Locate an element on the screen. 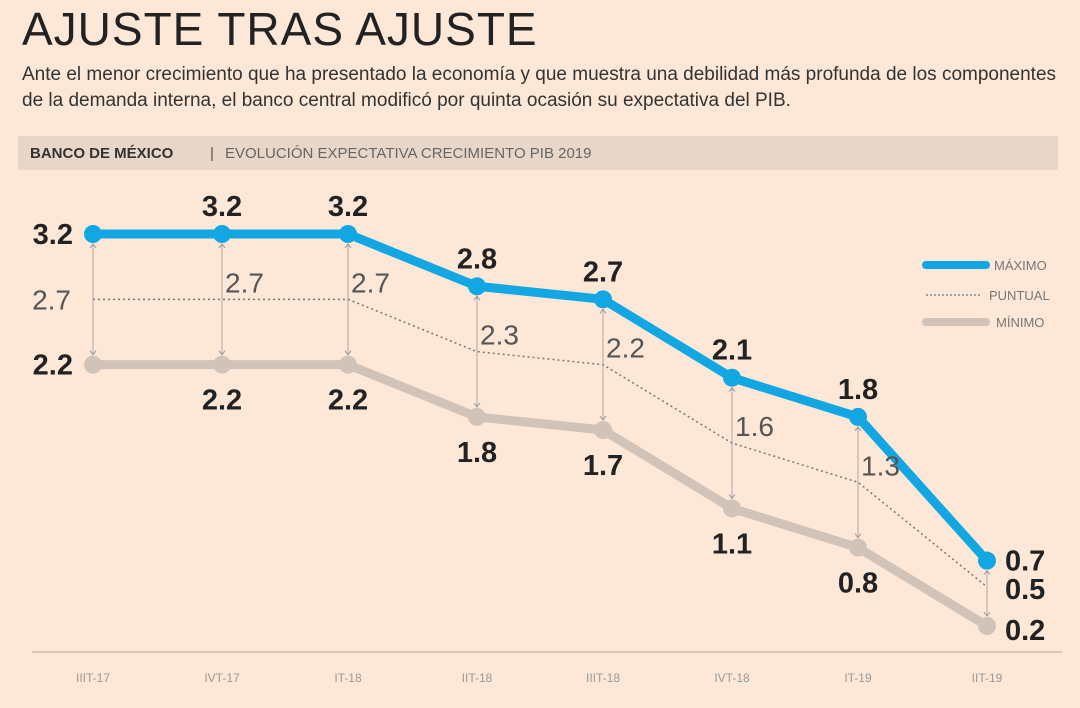  data-label-maximo: 2.1 is located at coordinates (732, 351).